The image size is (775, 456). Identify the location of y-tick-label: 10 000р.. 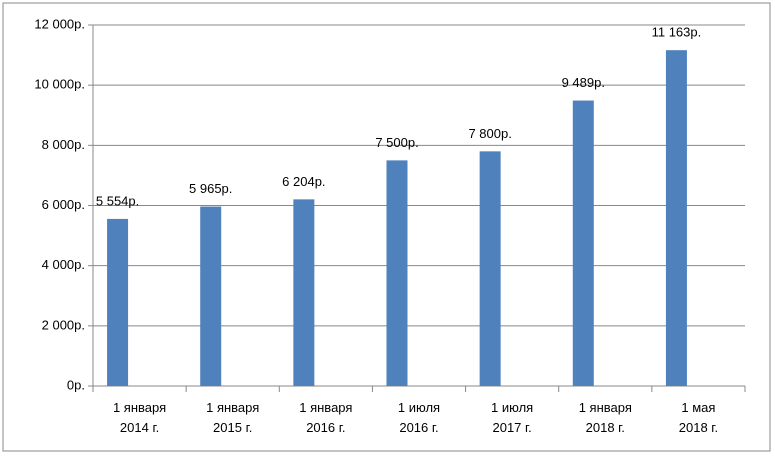
(59, 84).